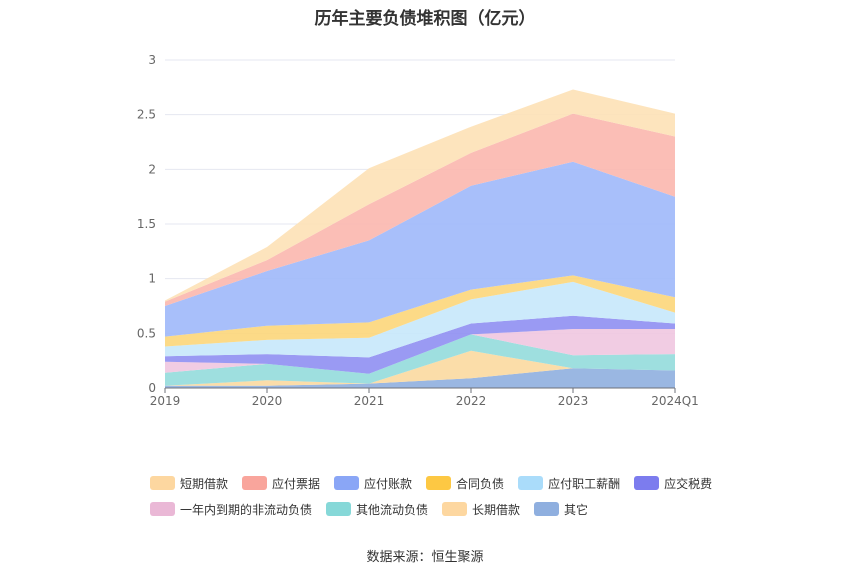  I want to click on legend-label: 合同负债, so click(480, 483).